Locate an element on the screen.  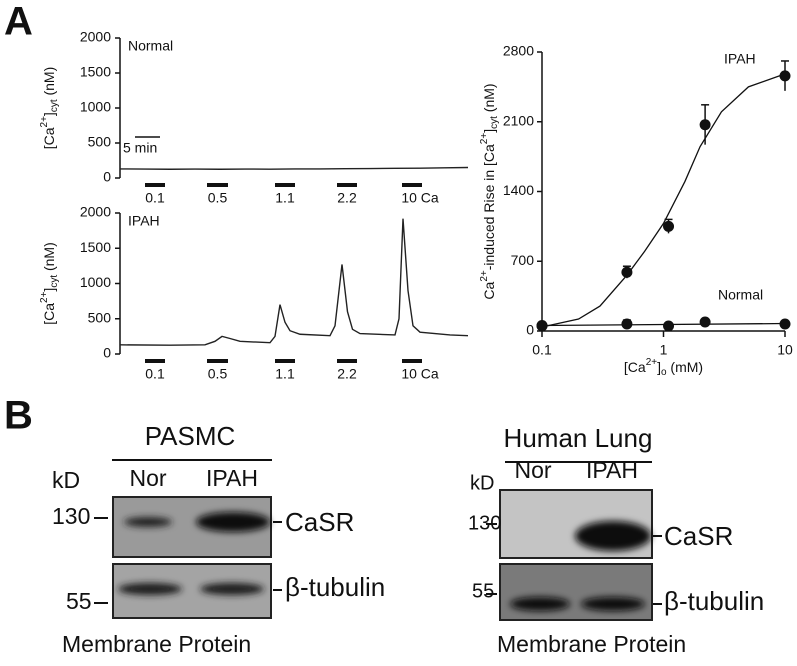
scale-bar-label: 5 min is located at coordinates (140, 148).